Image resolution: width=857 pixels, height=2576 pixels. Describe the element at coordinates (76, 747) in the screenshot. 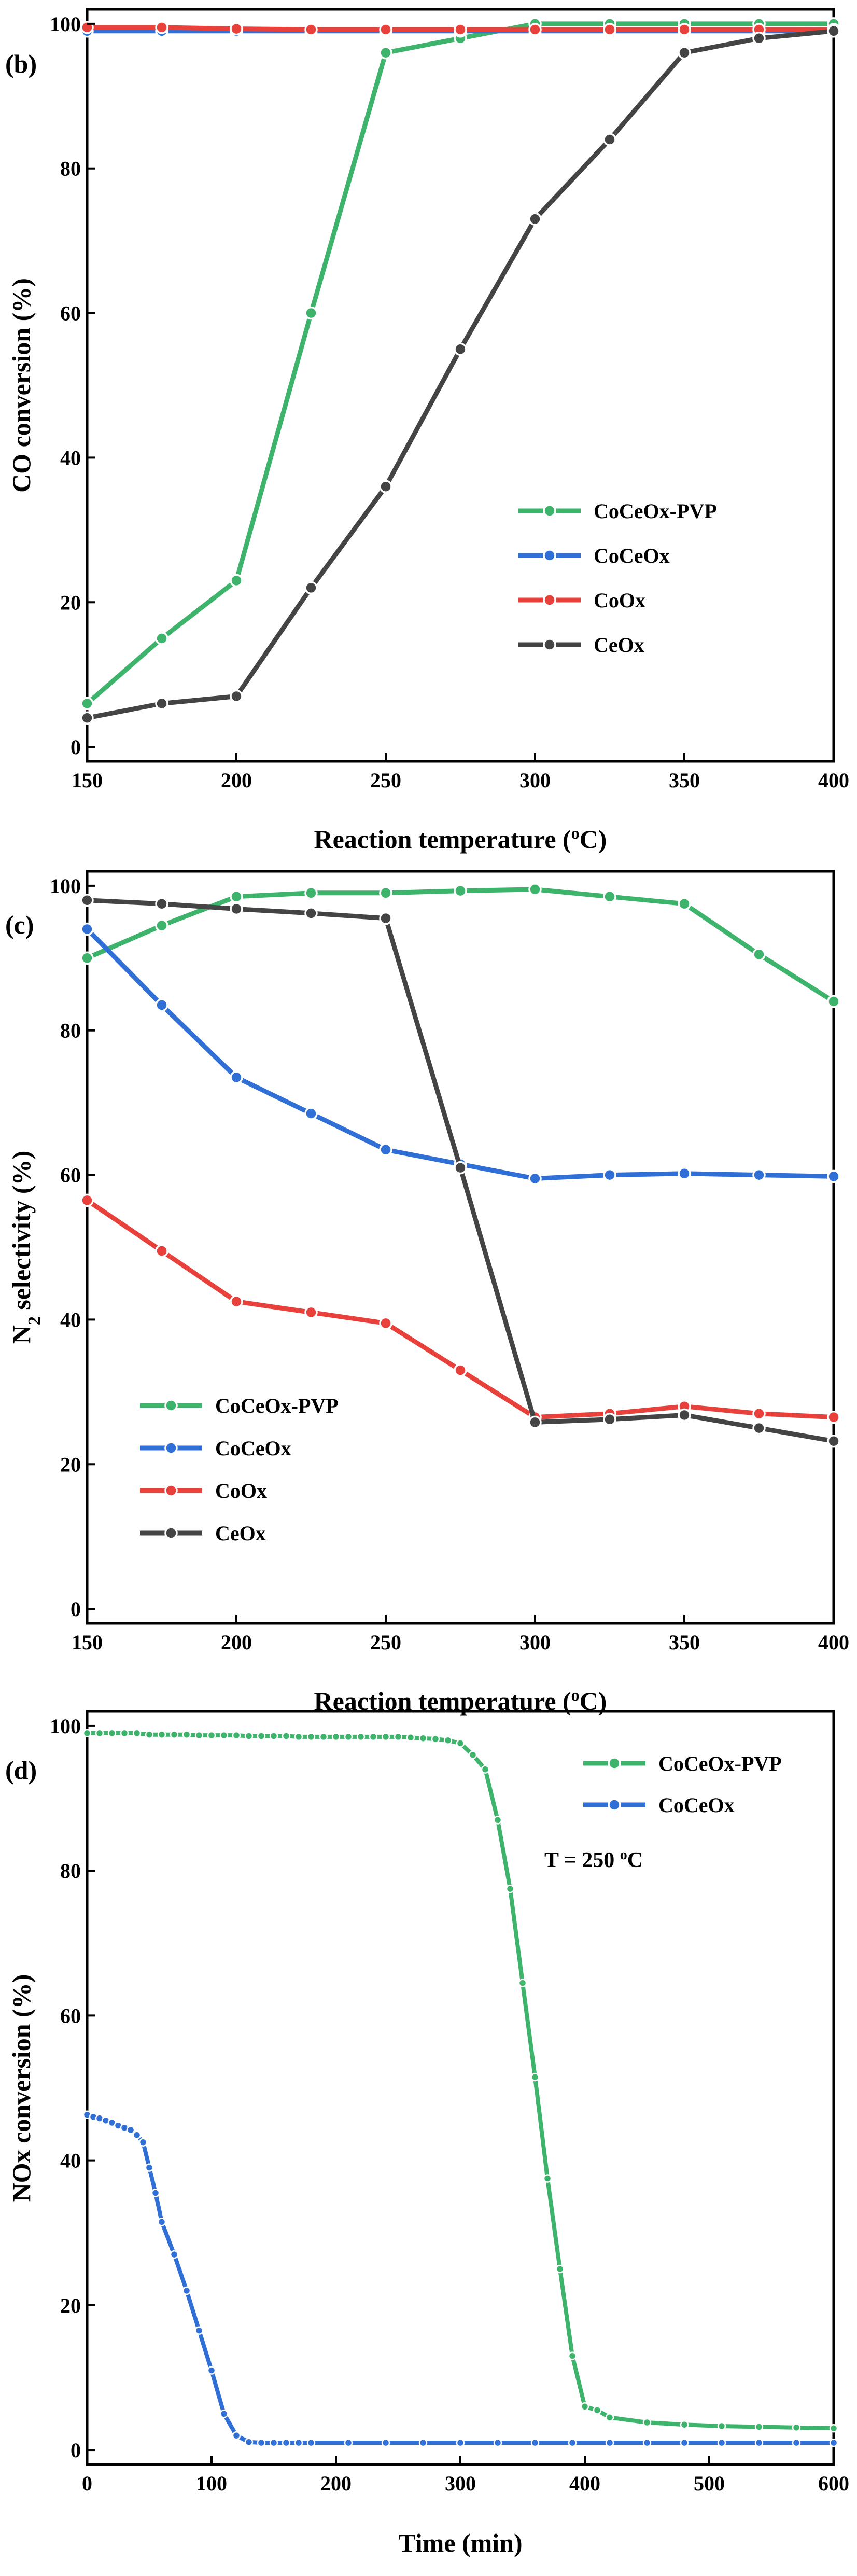

I see `y-tick-label: 0` at that location.